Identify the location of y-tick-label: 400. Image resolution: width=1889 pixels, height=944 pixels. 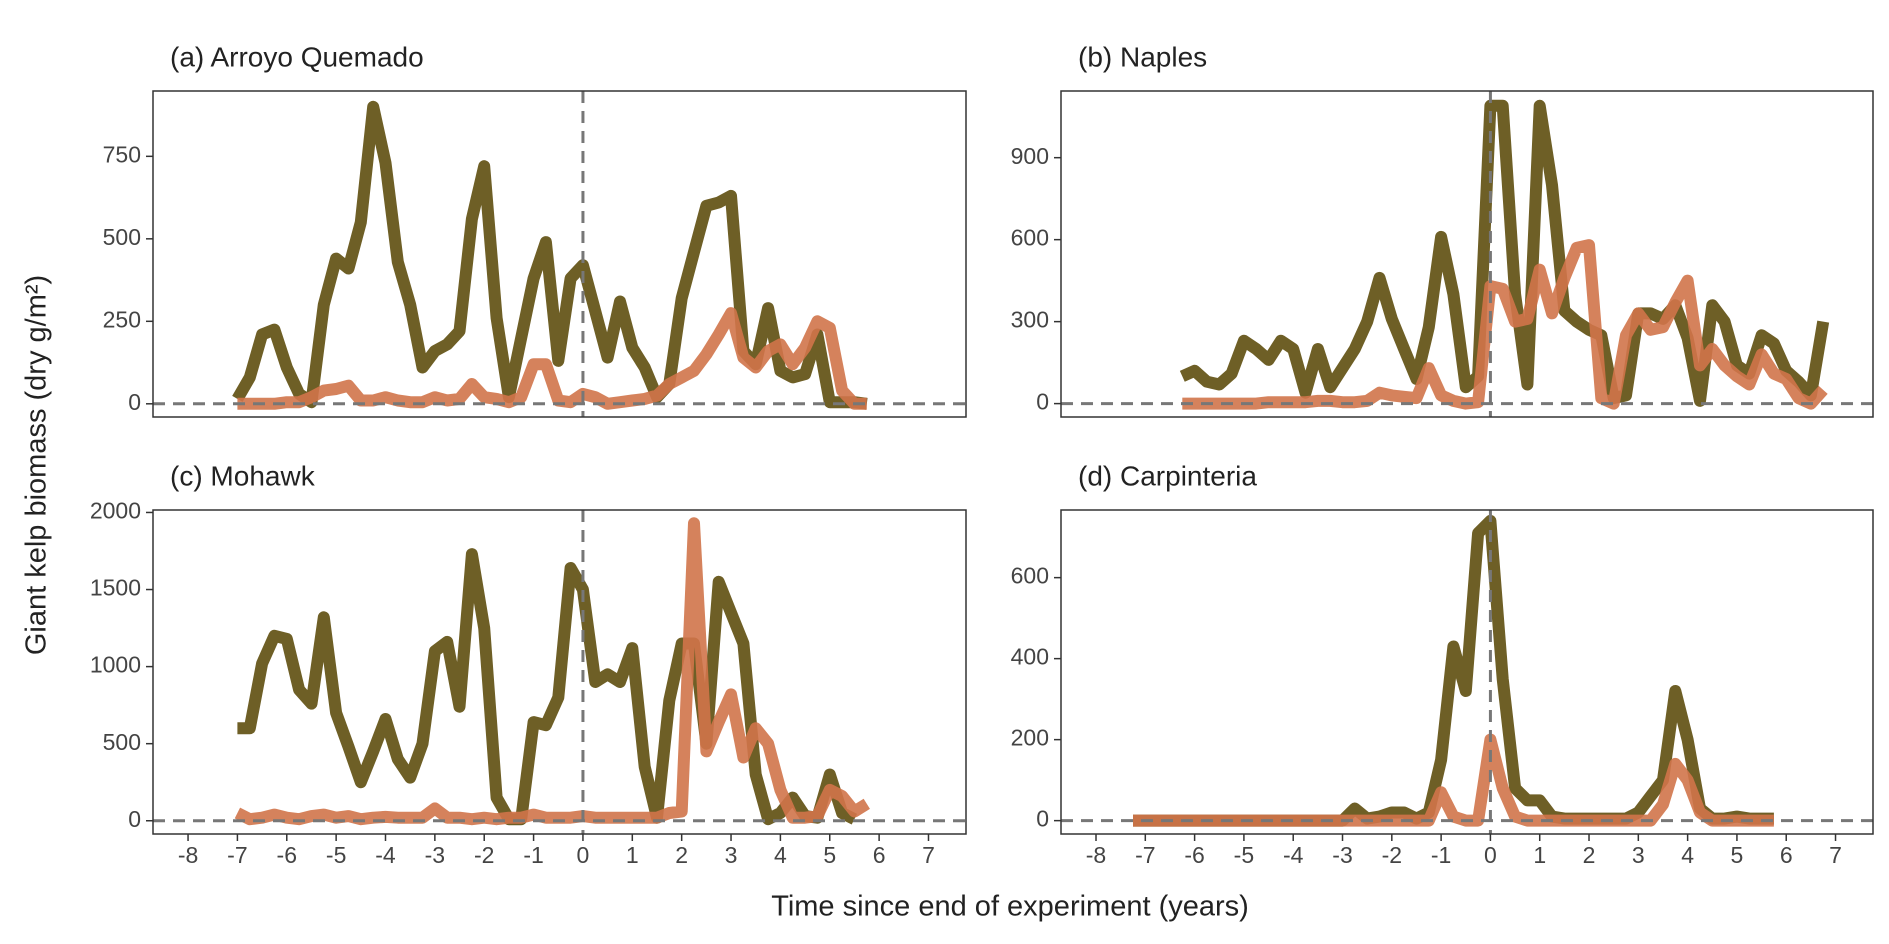
(1030, 657).